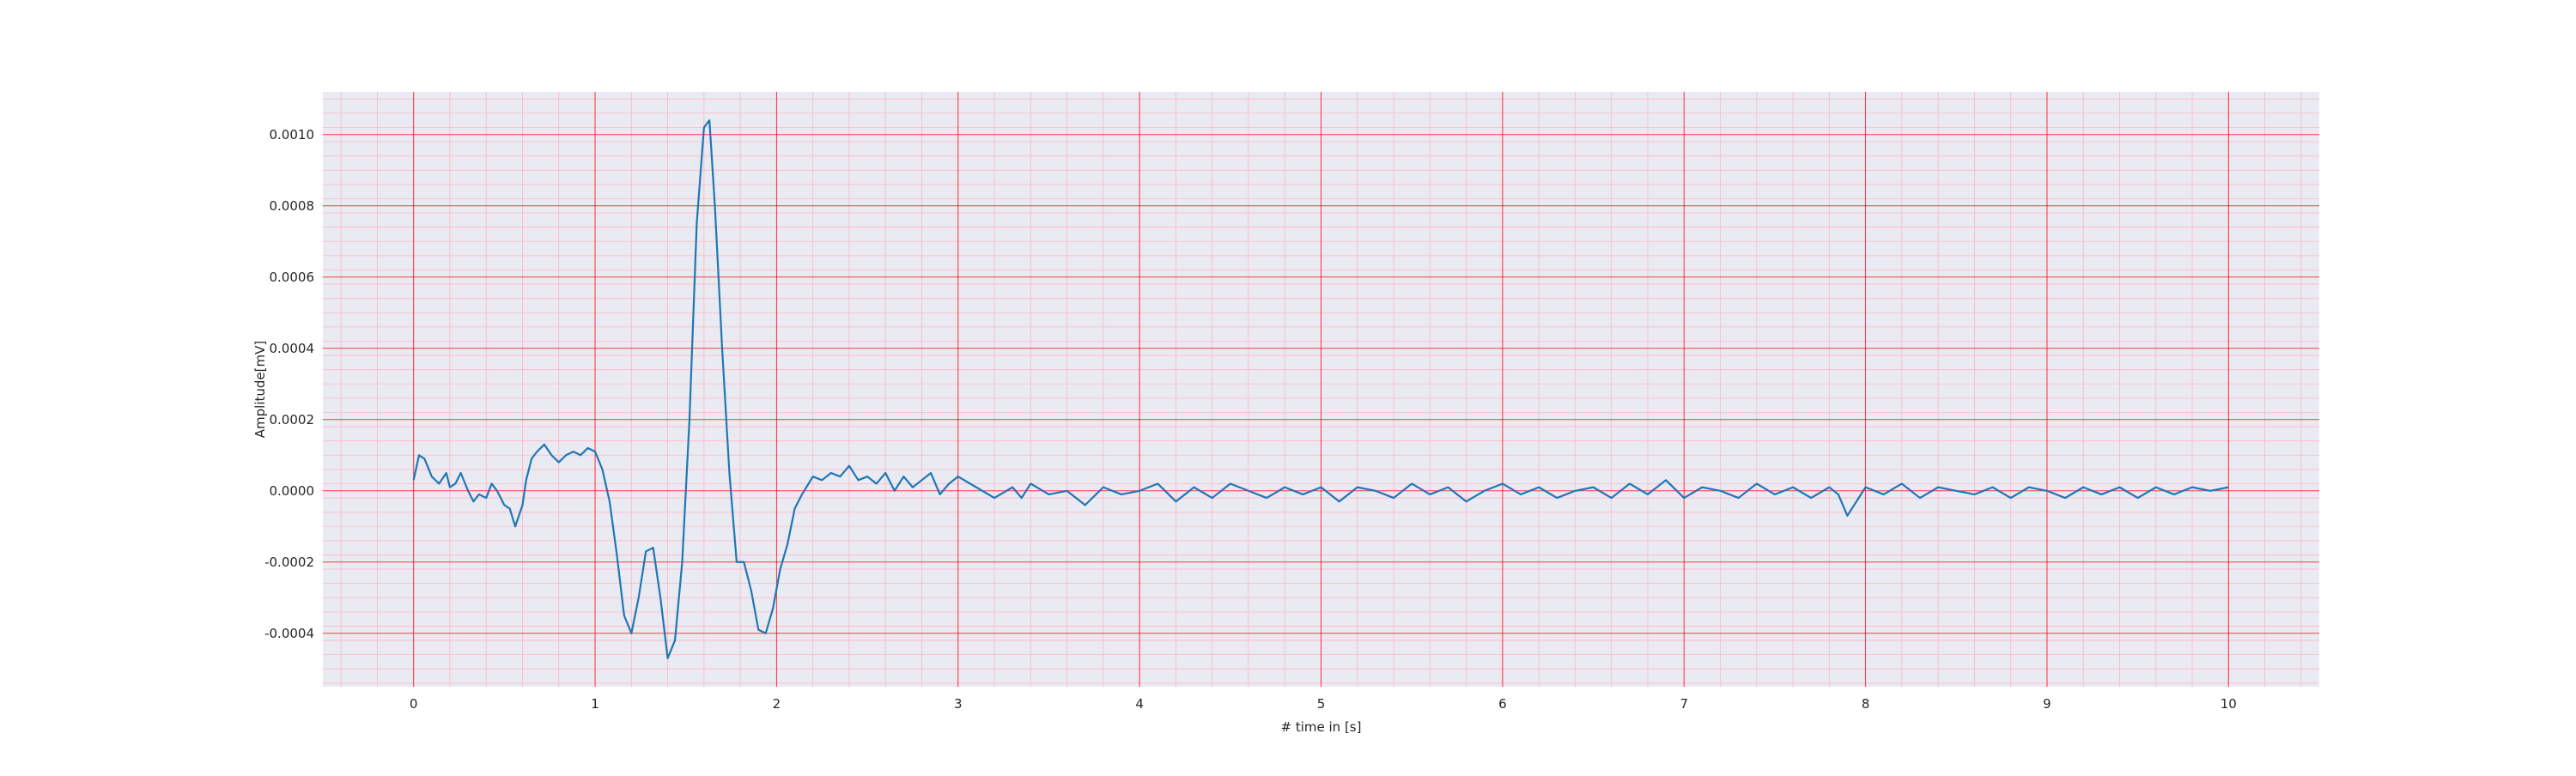  What do you see at coordinates (292, 134) in the screenshot?
I see `y-tick-label: 0.0010` at bounding box center [292, 134].